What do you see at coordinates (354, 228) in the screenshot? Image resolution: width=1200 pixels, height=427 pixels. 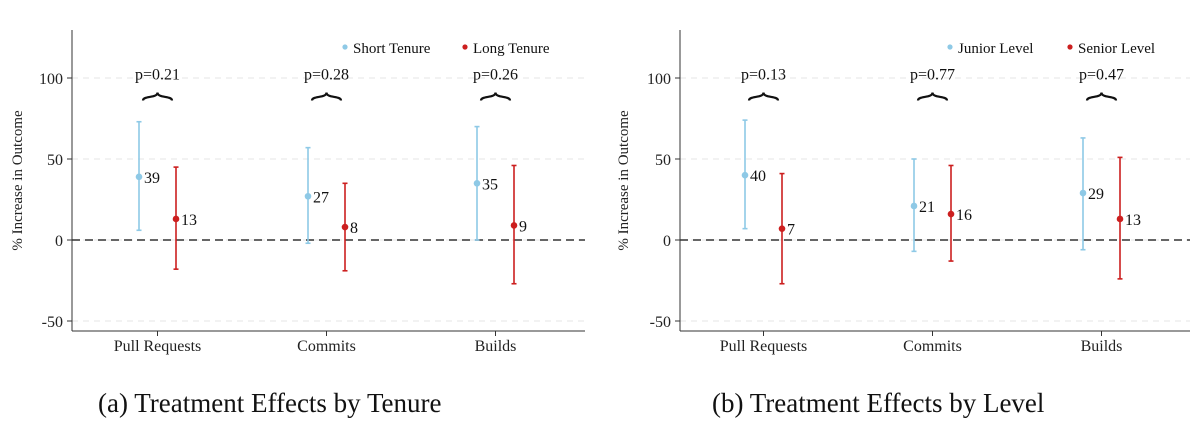 I see `data-label: 8` at bounding box center [354, 228].